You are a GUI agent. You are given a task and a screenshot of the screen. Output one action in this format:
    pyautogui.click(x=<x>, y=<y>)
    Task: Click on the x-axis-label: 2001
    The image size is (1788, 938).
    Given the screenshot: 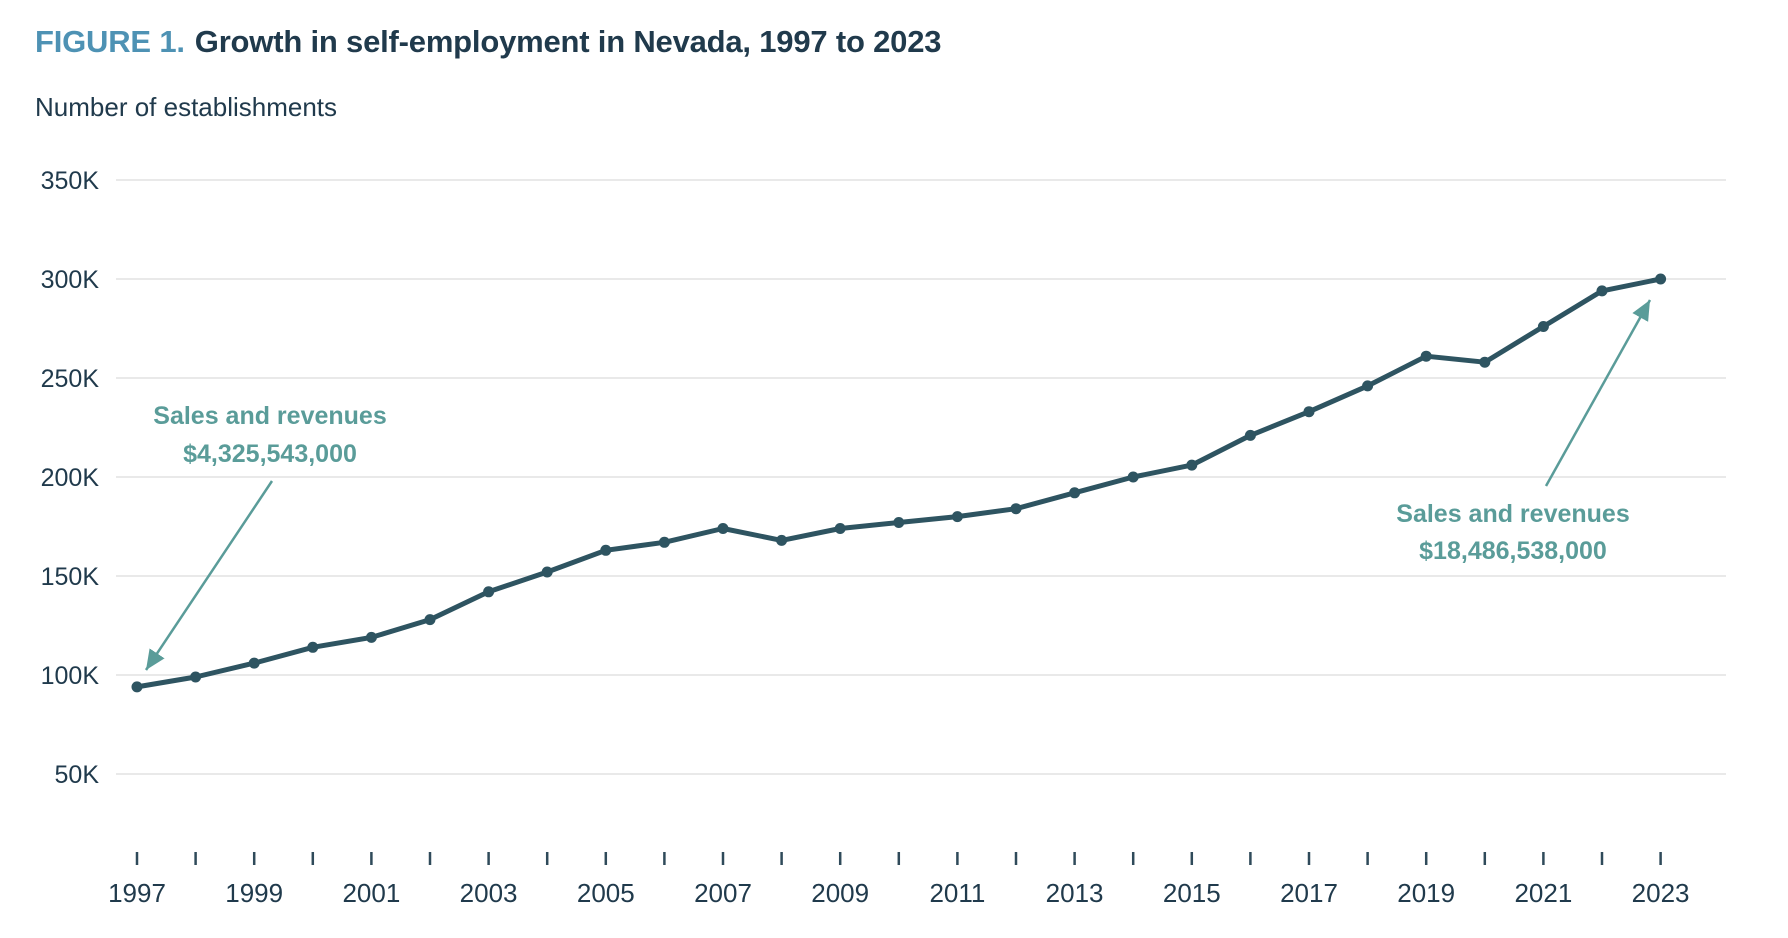 What is the action you would take?
    pyautogui.click(x=371, y=893)
    